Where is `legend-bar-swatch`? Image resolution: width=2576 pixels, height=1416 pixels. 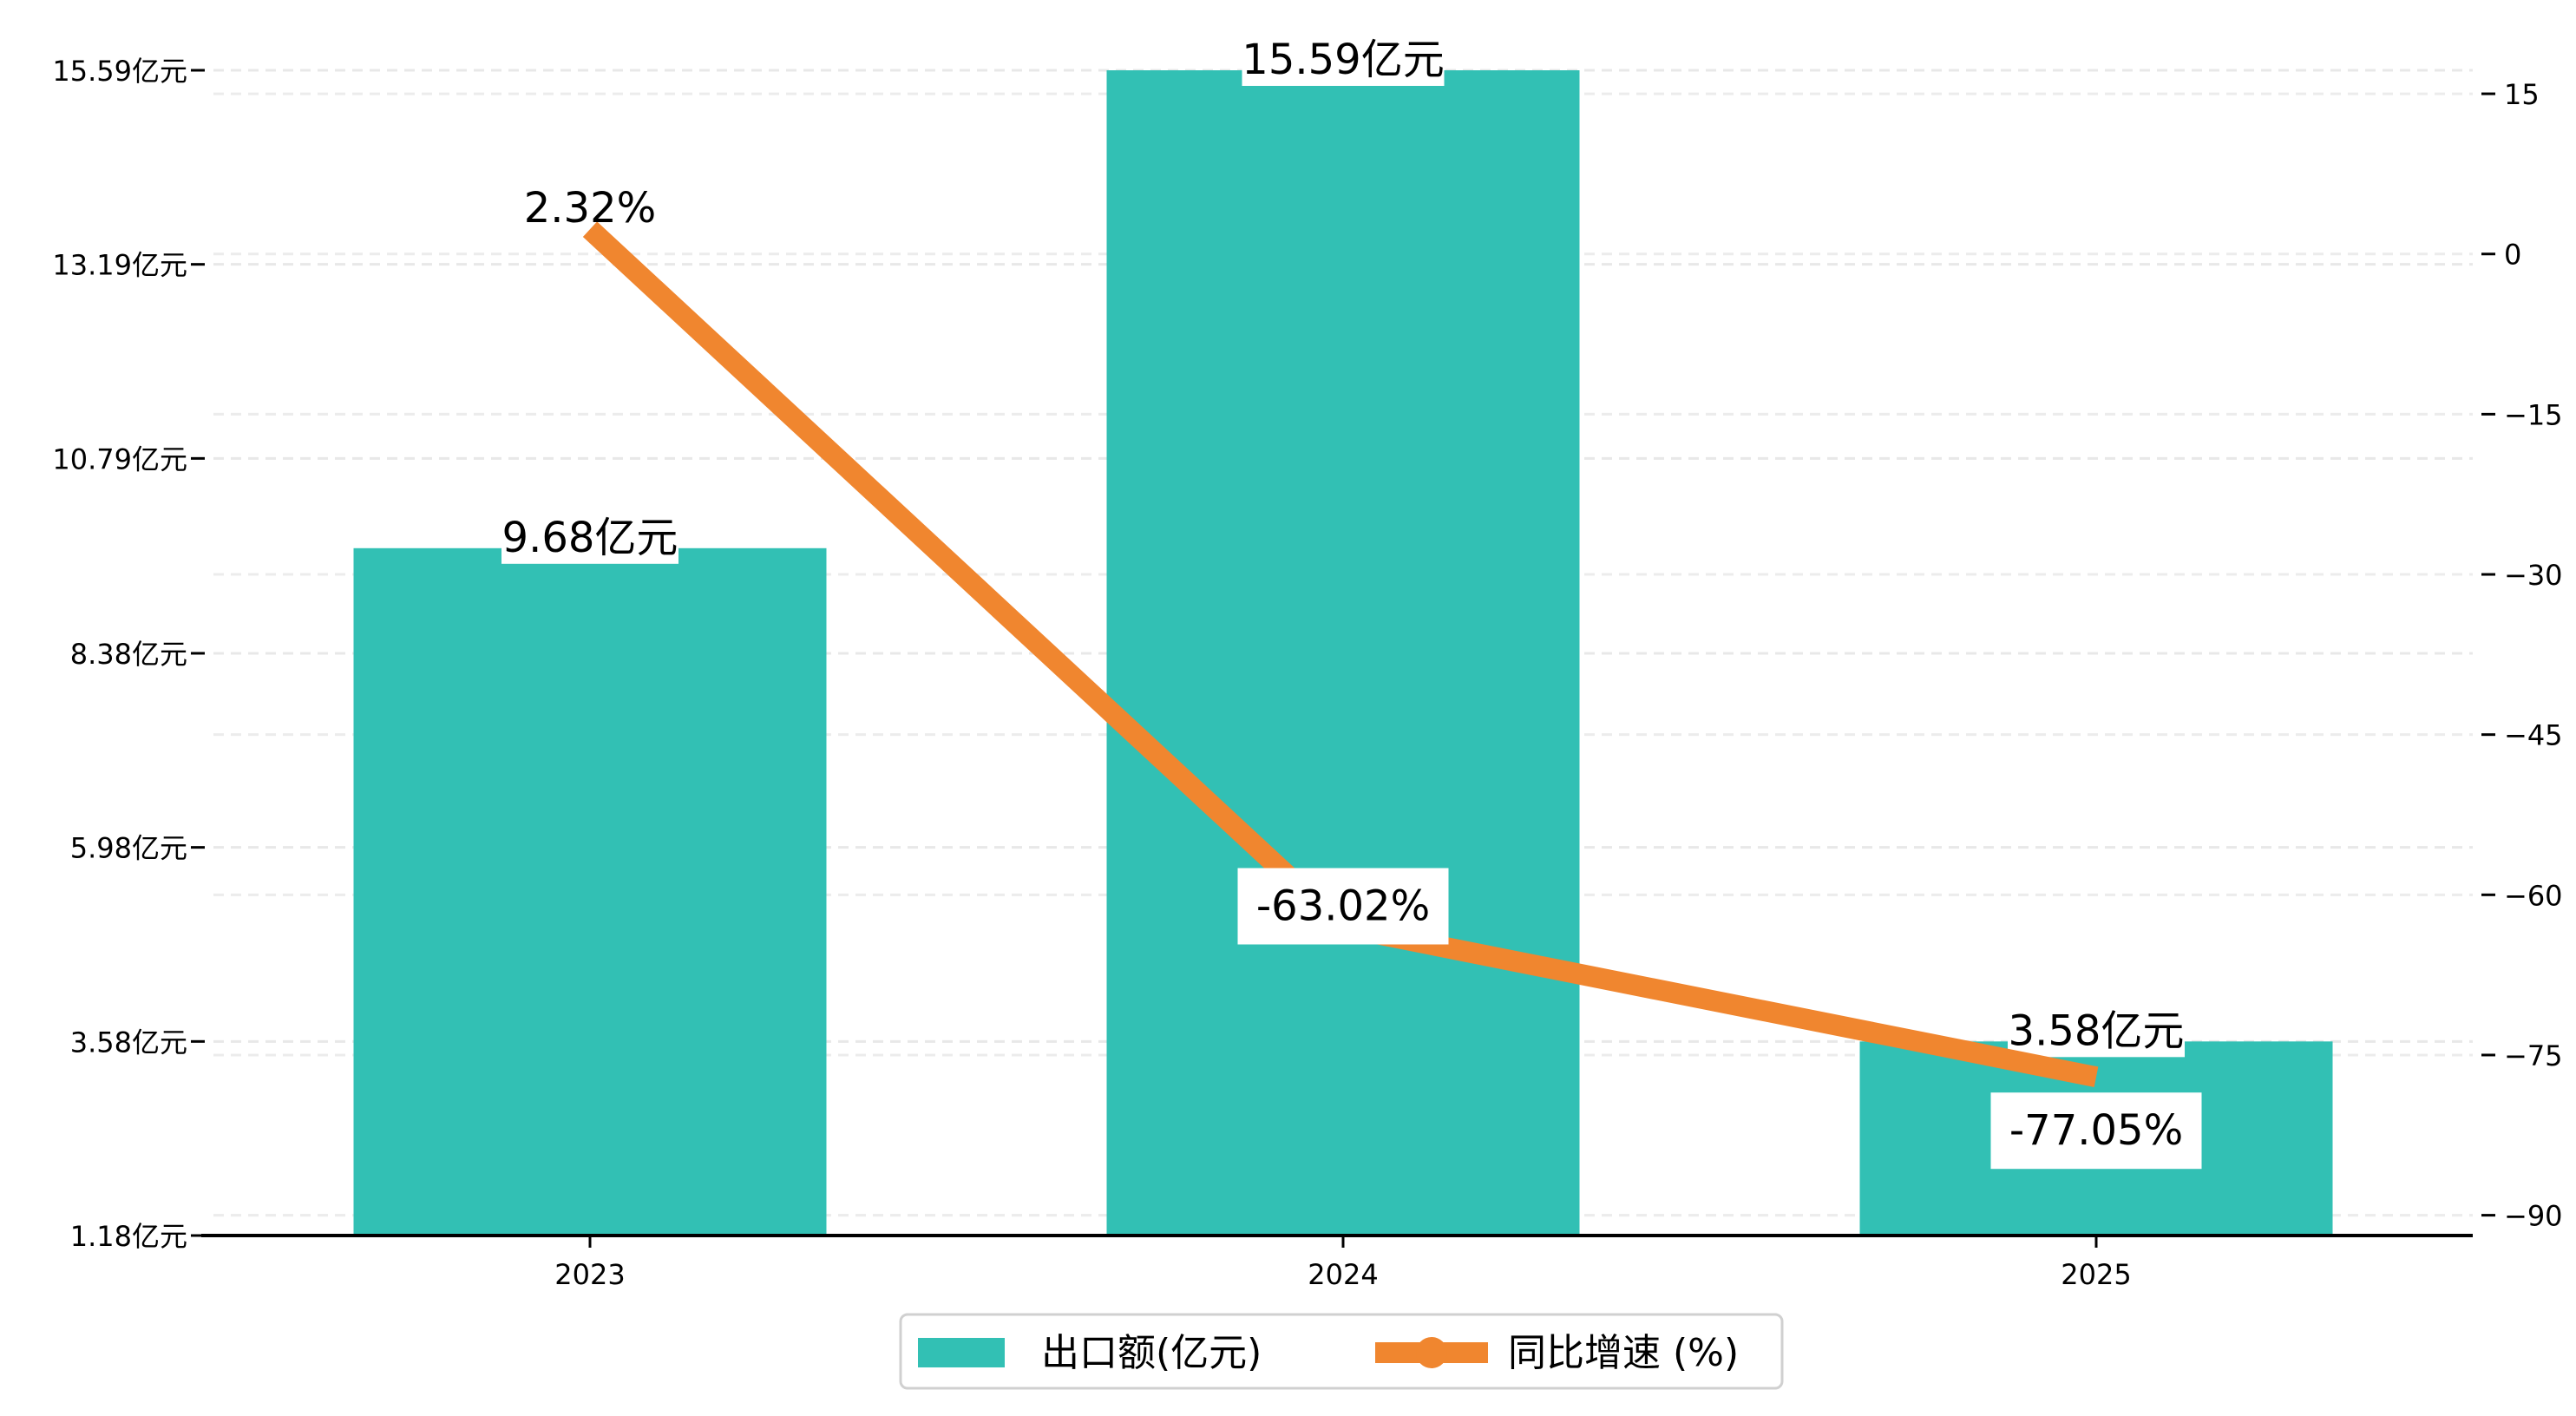 legend-bar-swatch is located at coordinates (961, 1353).